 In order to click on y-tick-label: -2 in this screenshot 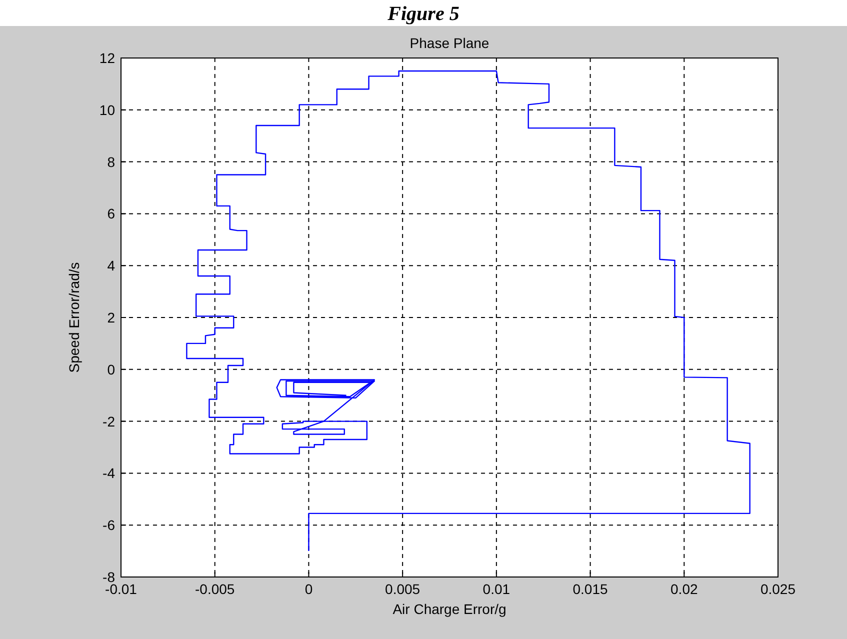, I will do `click(109, 421)`.